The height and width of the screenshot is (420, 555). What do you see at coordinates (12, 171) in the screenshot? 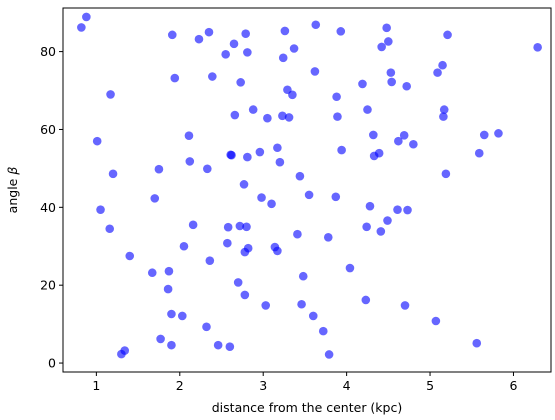
I see `y-axis-label-symbol: β` at bounding box center [12, 171].